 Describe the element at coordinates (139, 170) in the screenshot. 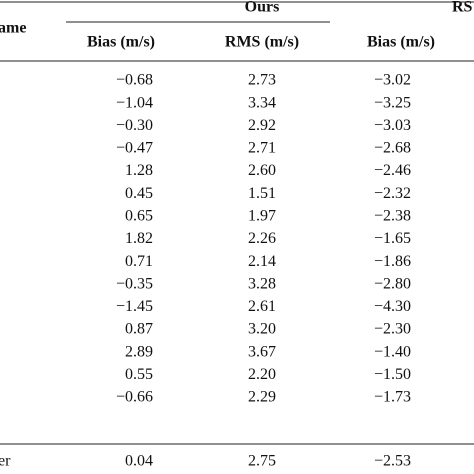

I see `cell: 1.28` at that location.